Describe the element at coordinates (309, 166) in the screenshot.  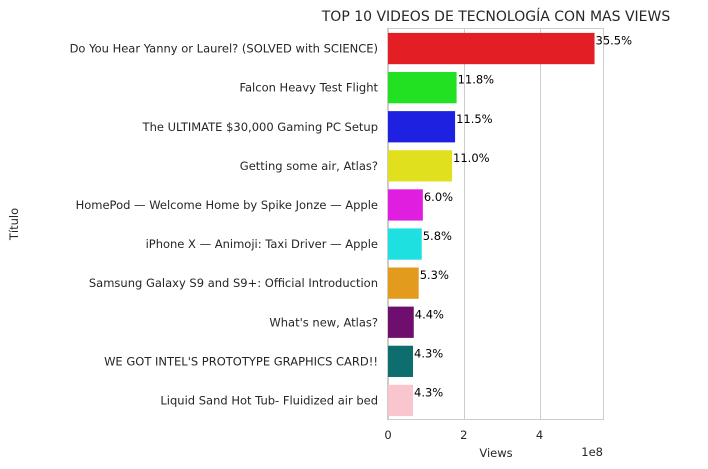
I see `category-label: Getting some air, Atlas?` at that location.